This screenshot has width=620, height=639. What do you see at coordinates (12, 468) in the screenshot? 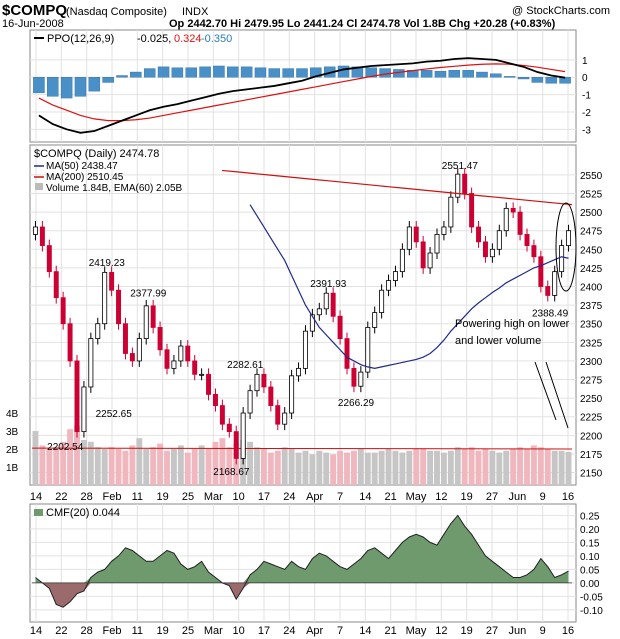
I see `volume-tick-label: 1B` at bounding box center [12, 468].